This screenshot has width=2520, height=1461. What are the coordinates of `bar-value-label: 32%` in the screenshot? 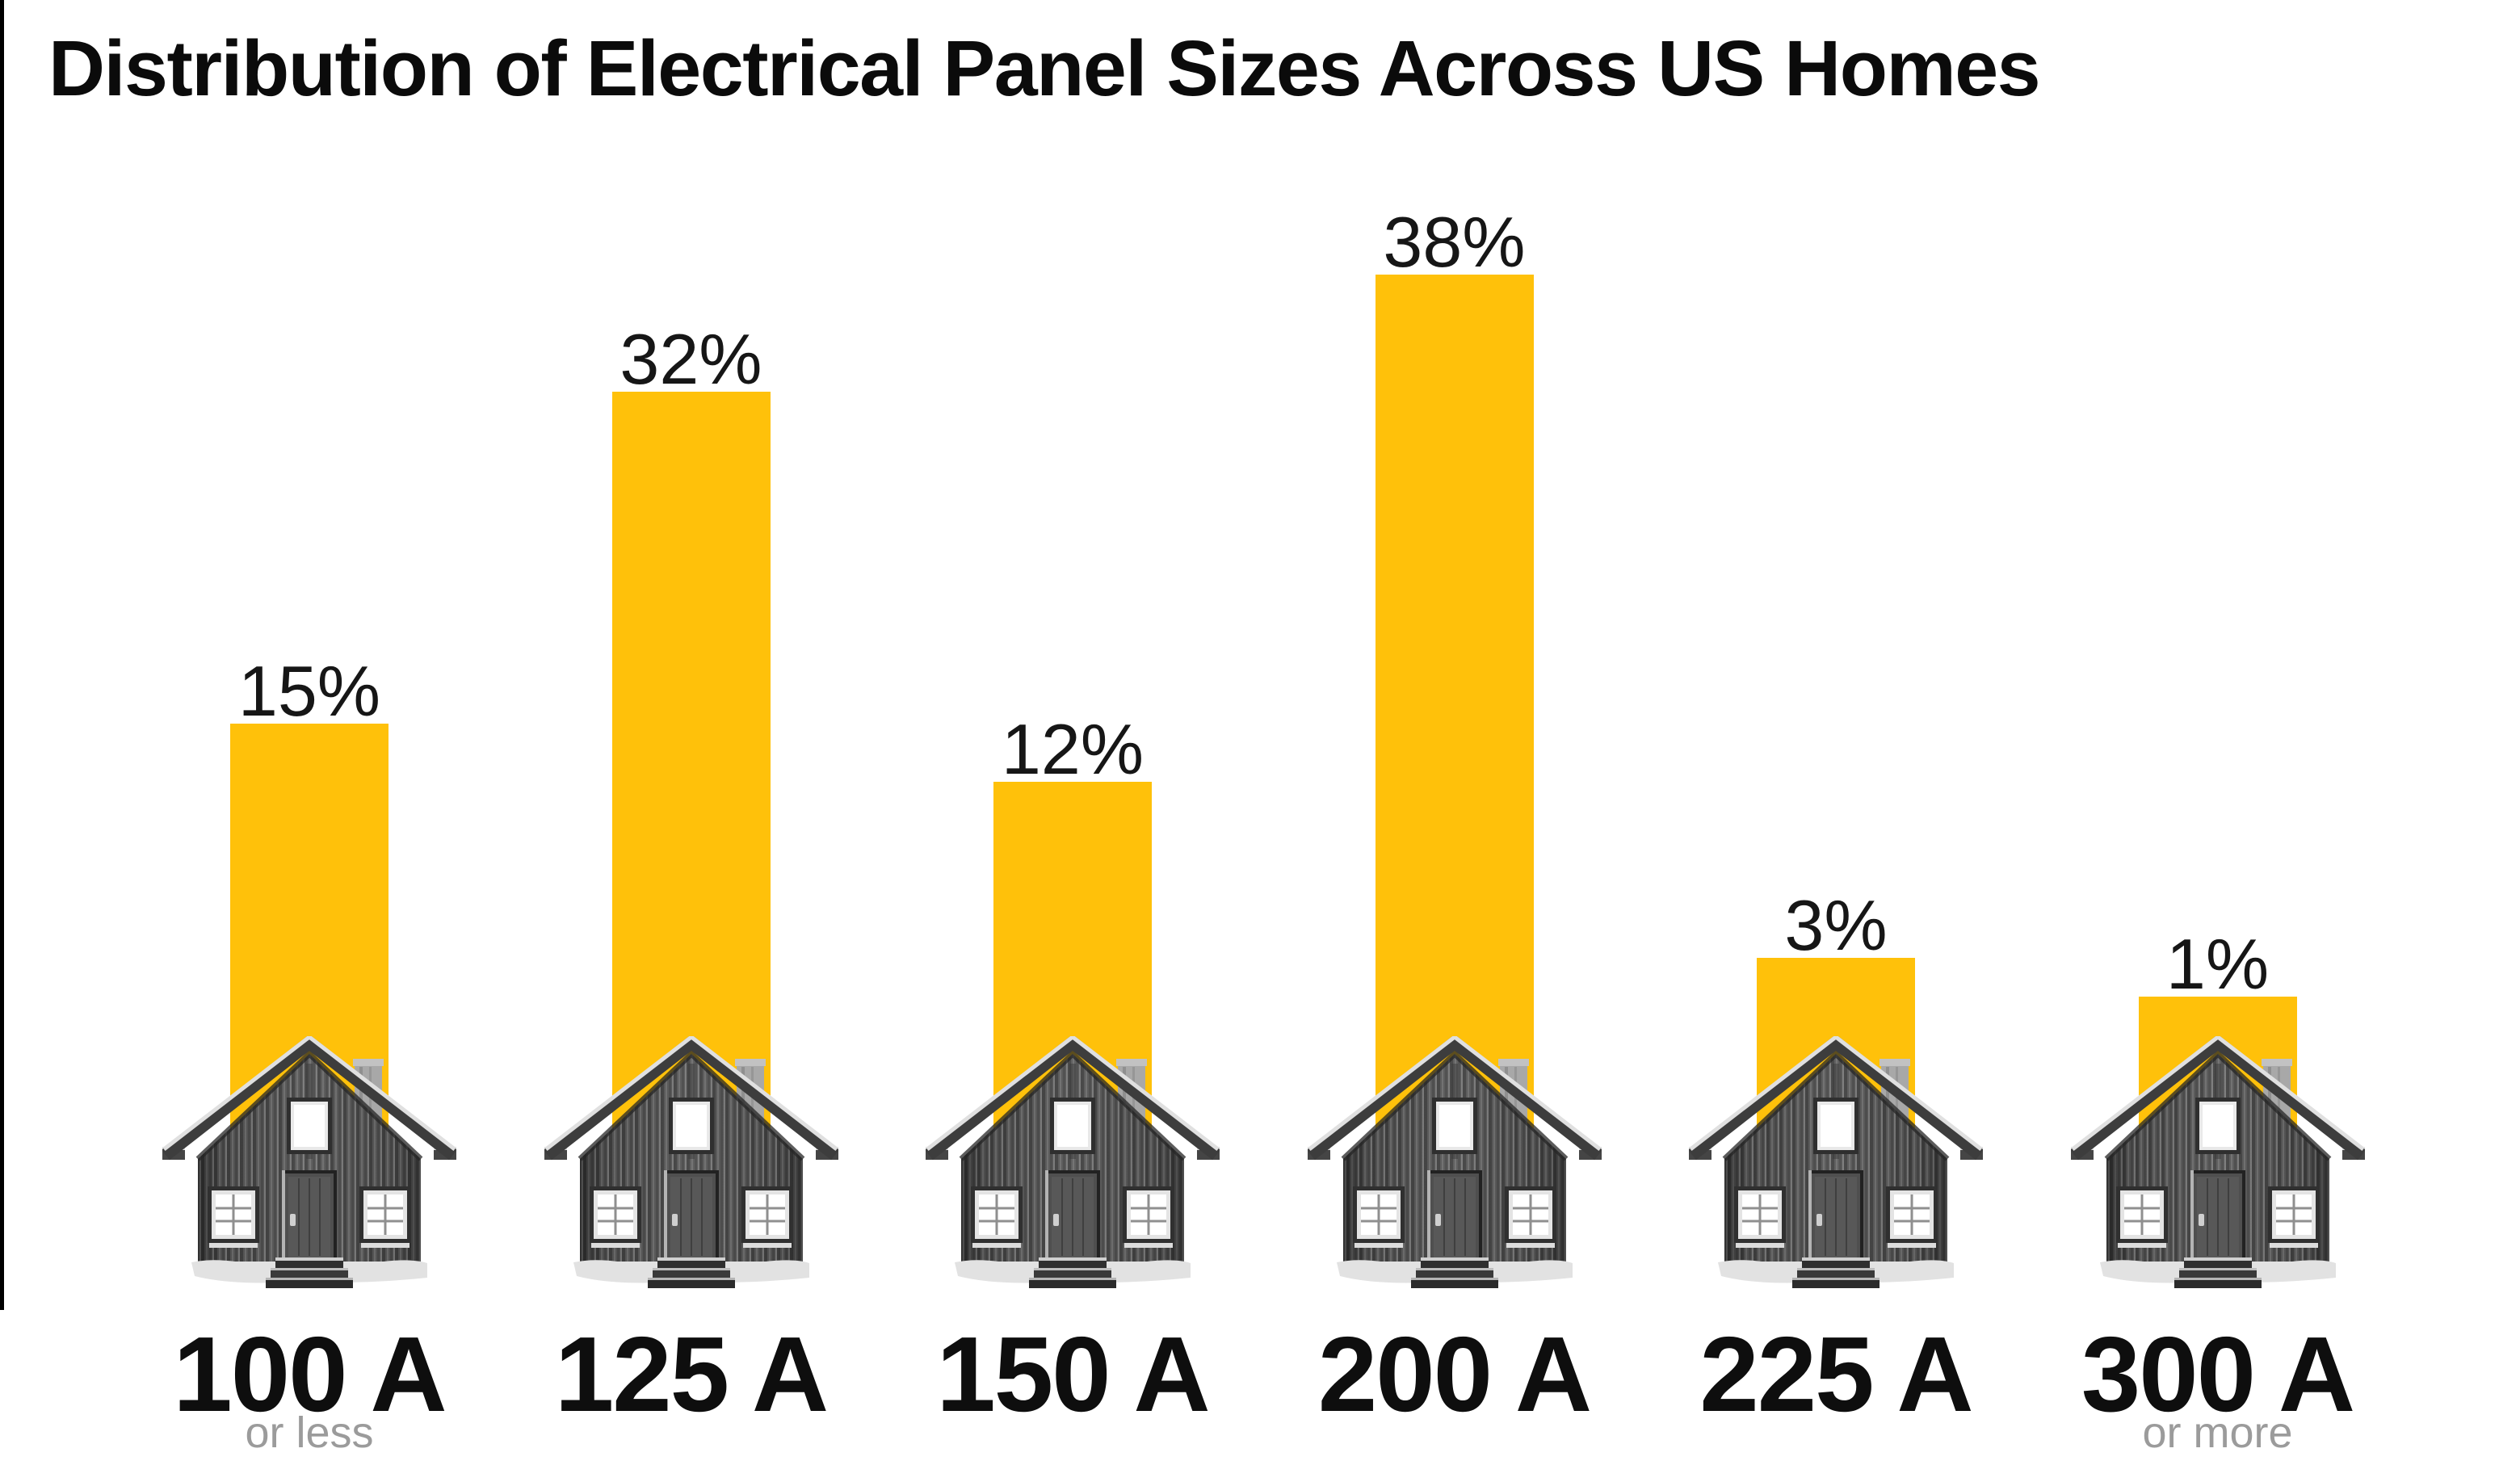 It's located at (691, 359).